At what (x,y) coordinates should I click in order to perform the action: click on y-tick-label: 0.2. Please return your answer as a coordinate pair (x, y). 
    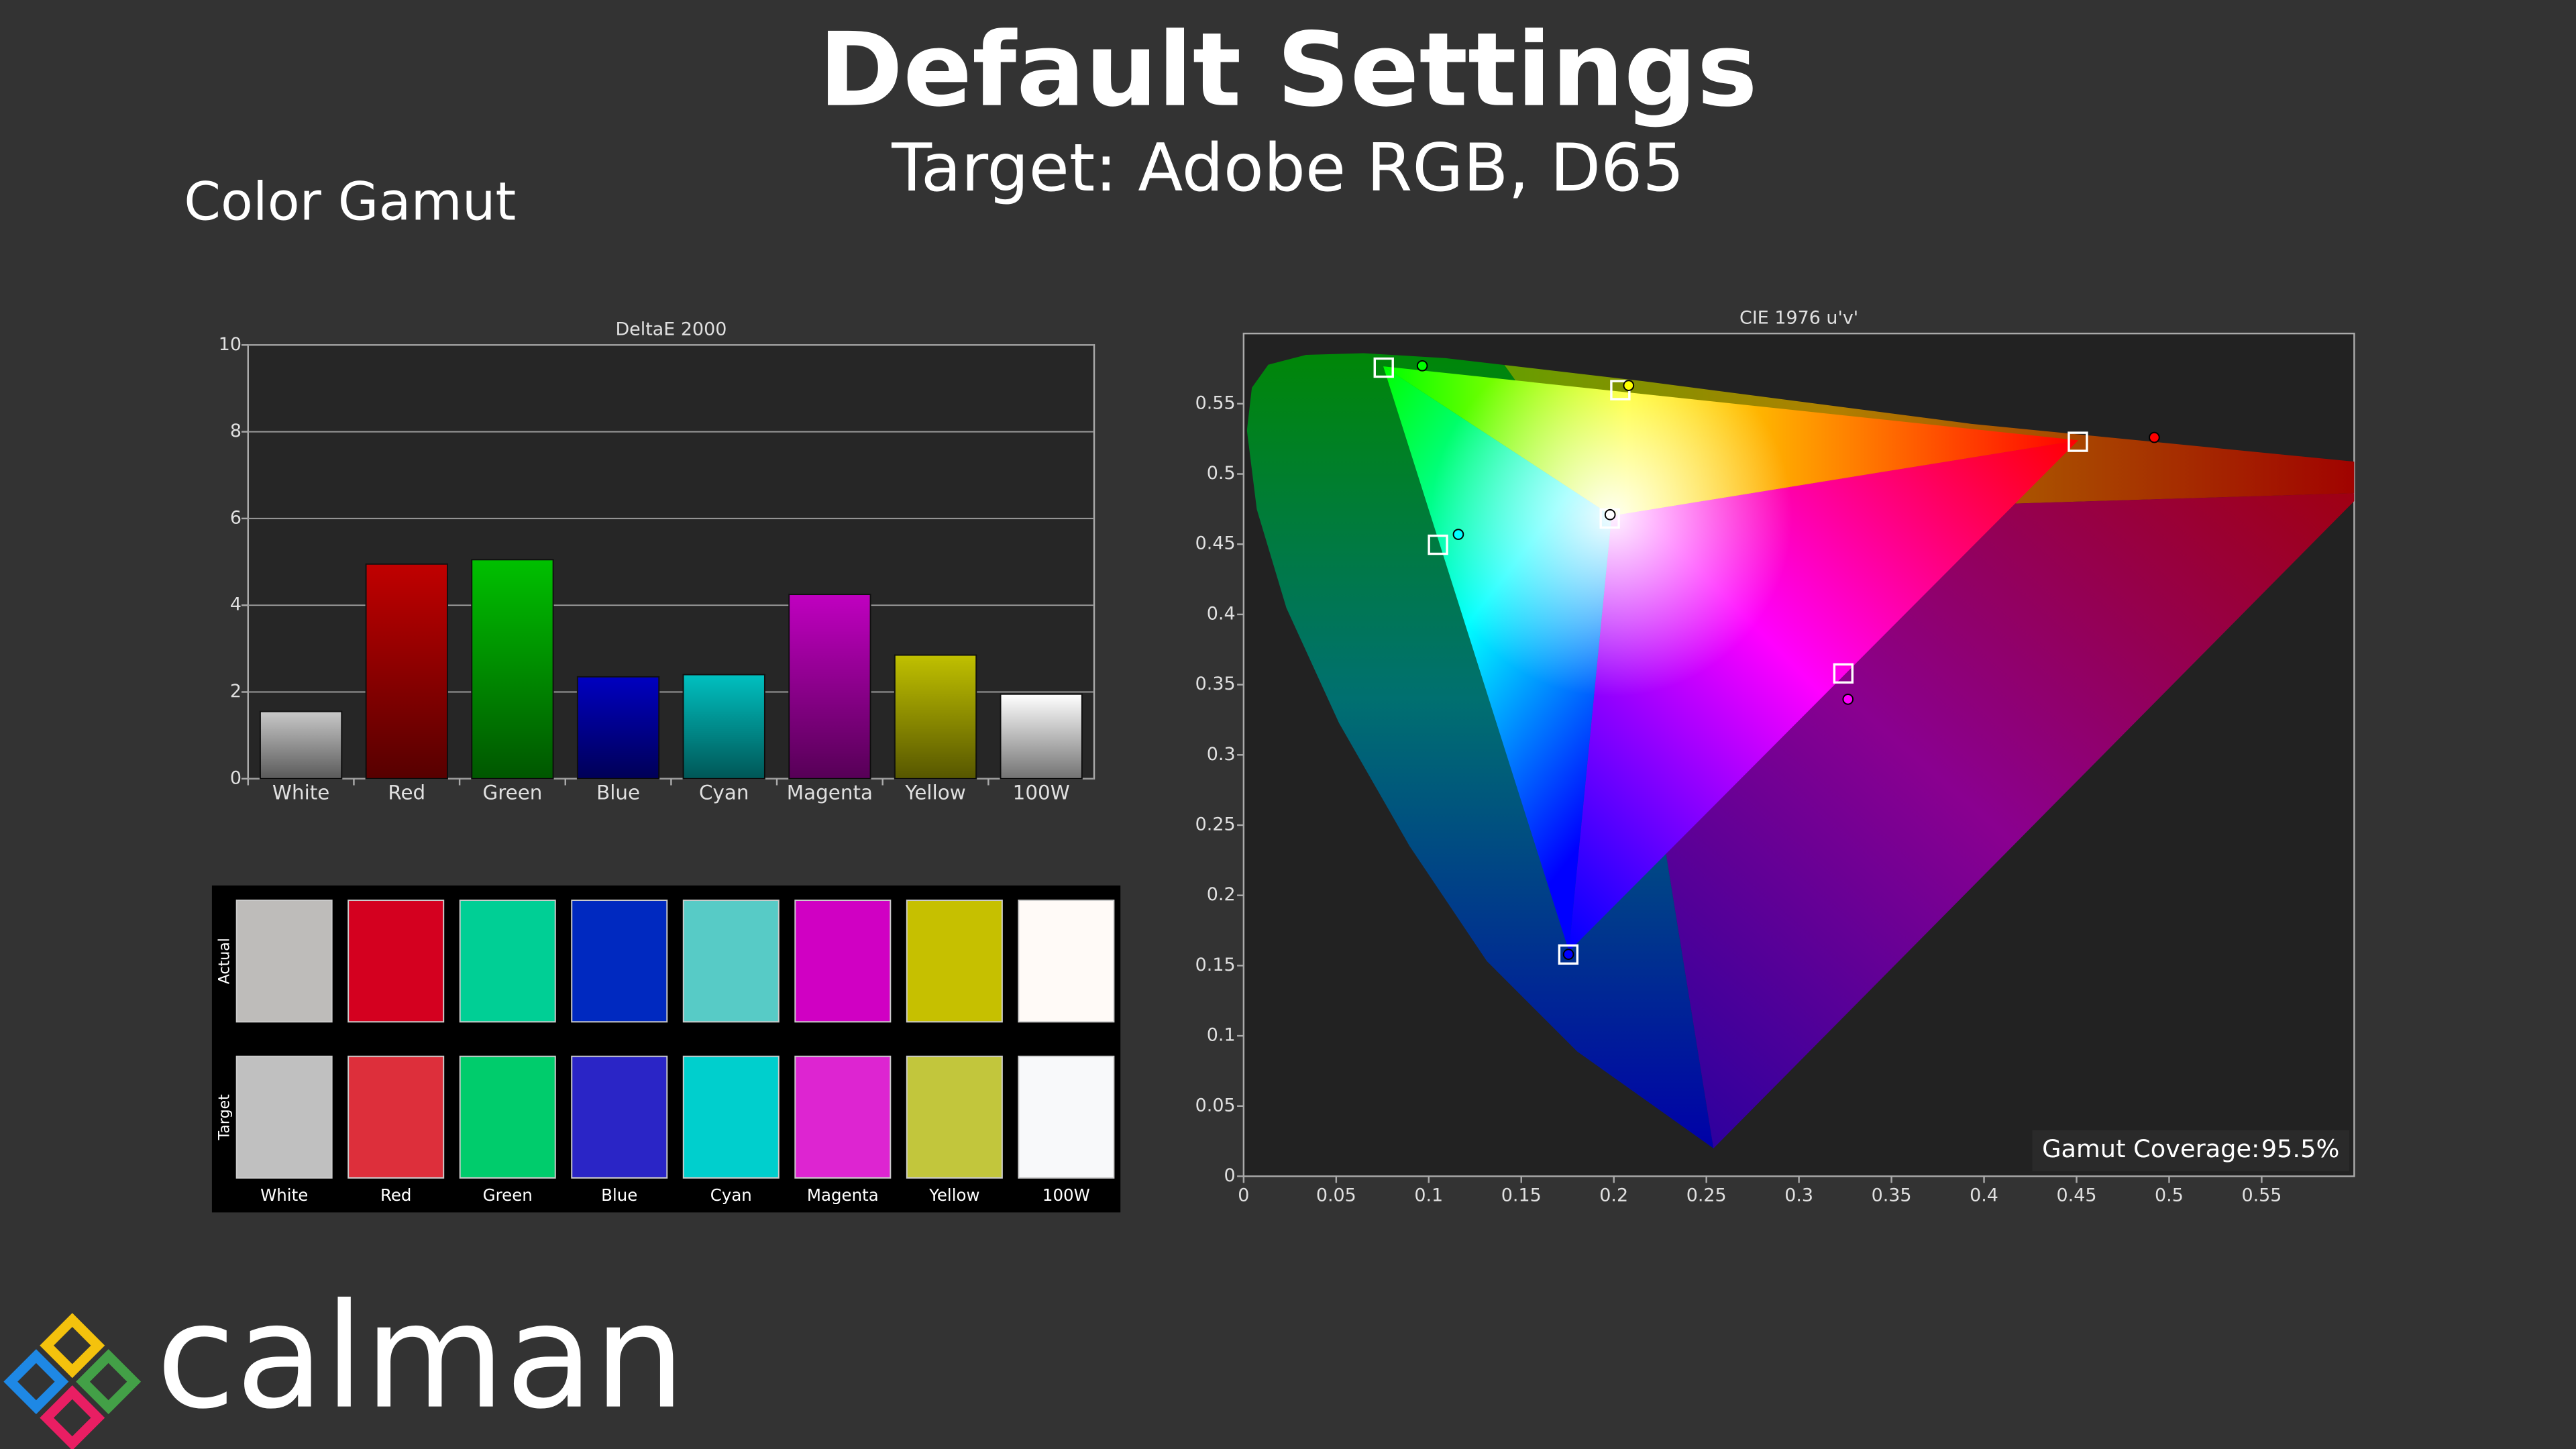
    Looking at the image, I should click on (1221, 894).